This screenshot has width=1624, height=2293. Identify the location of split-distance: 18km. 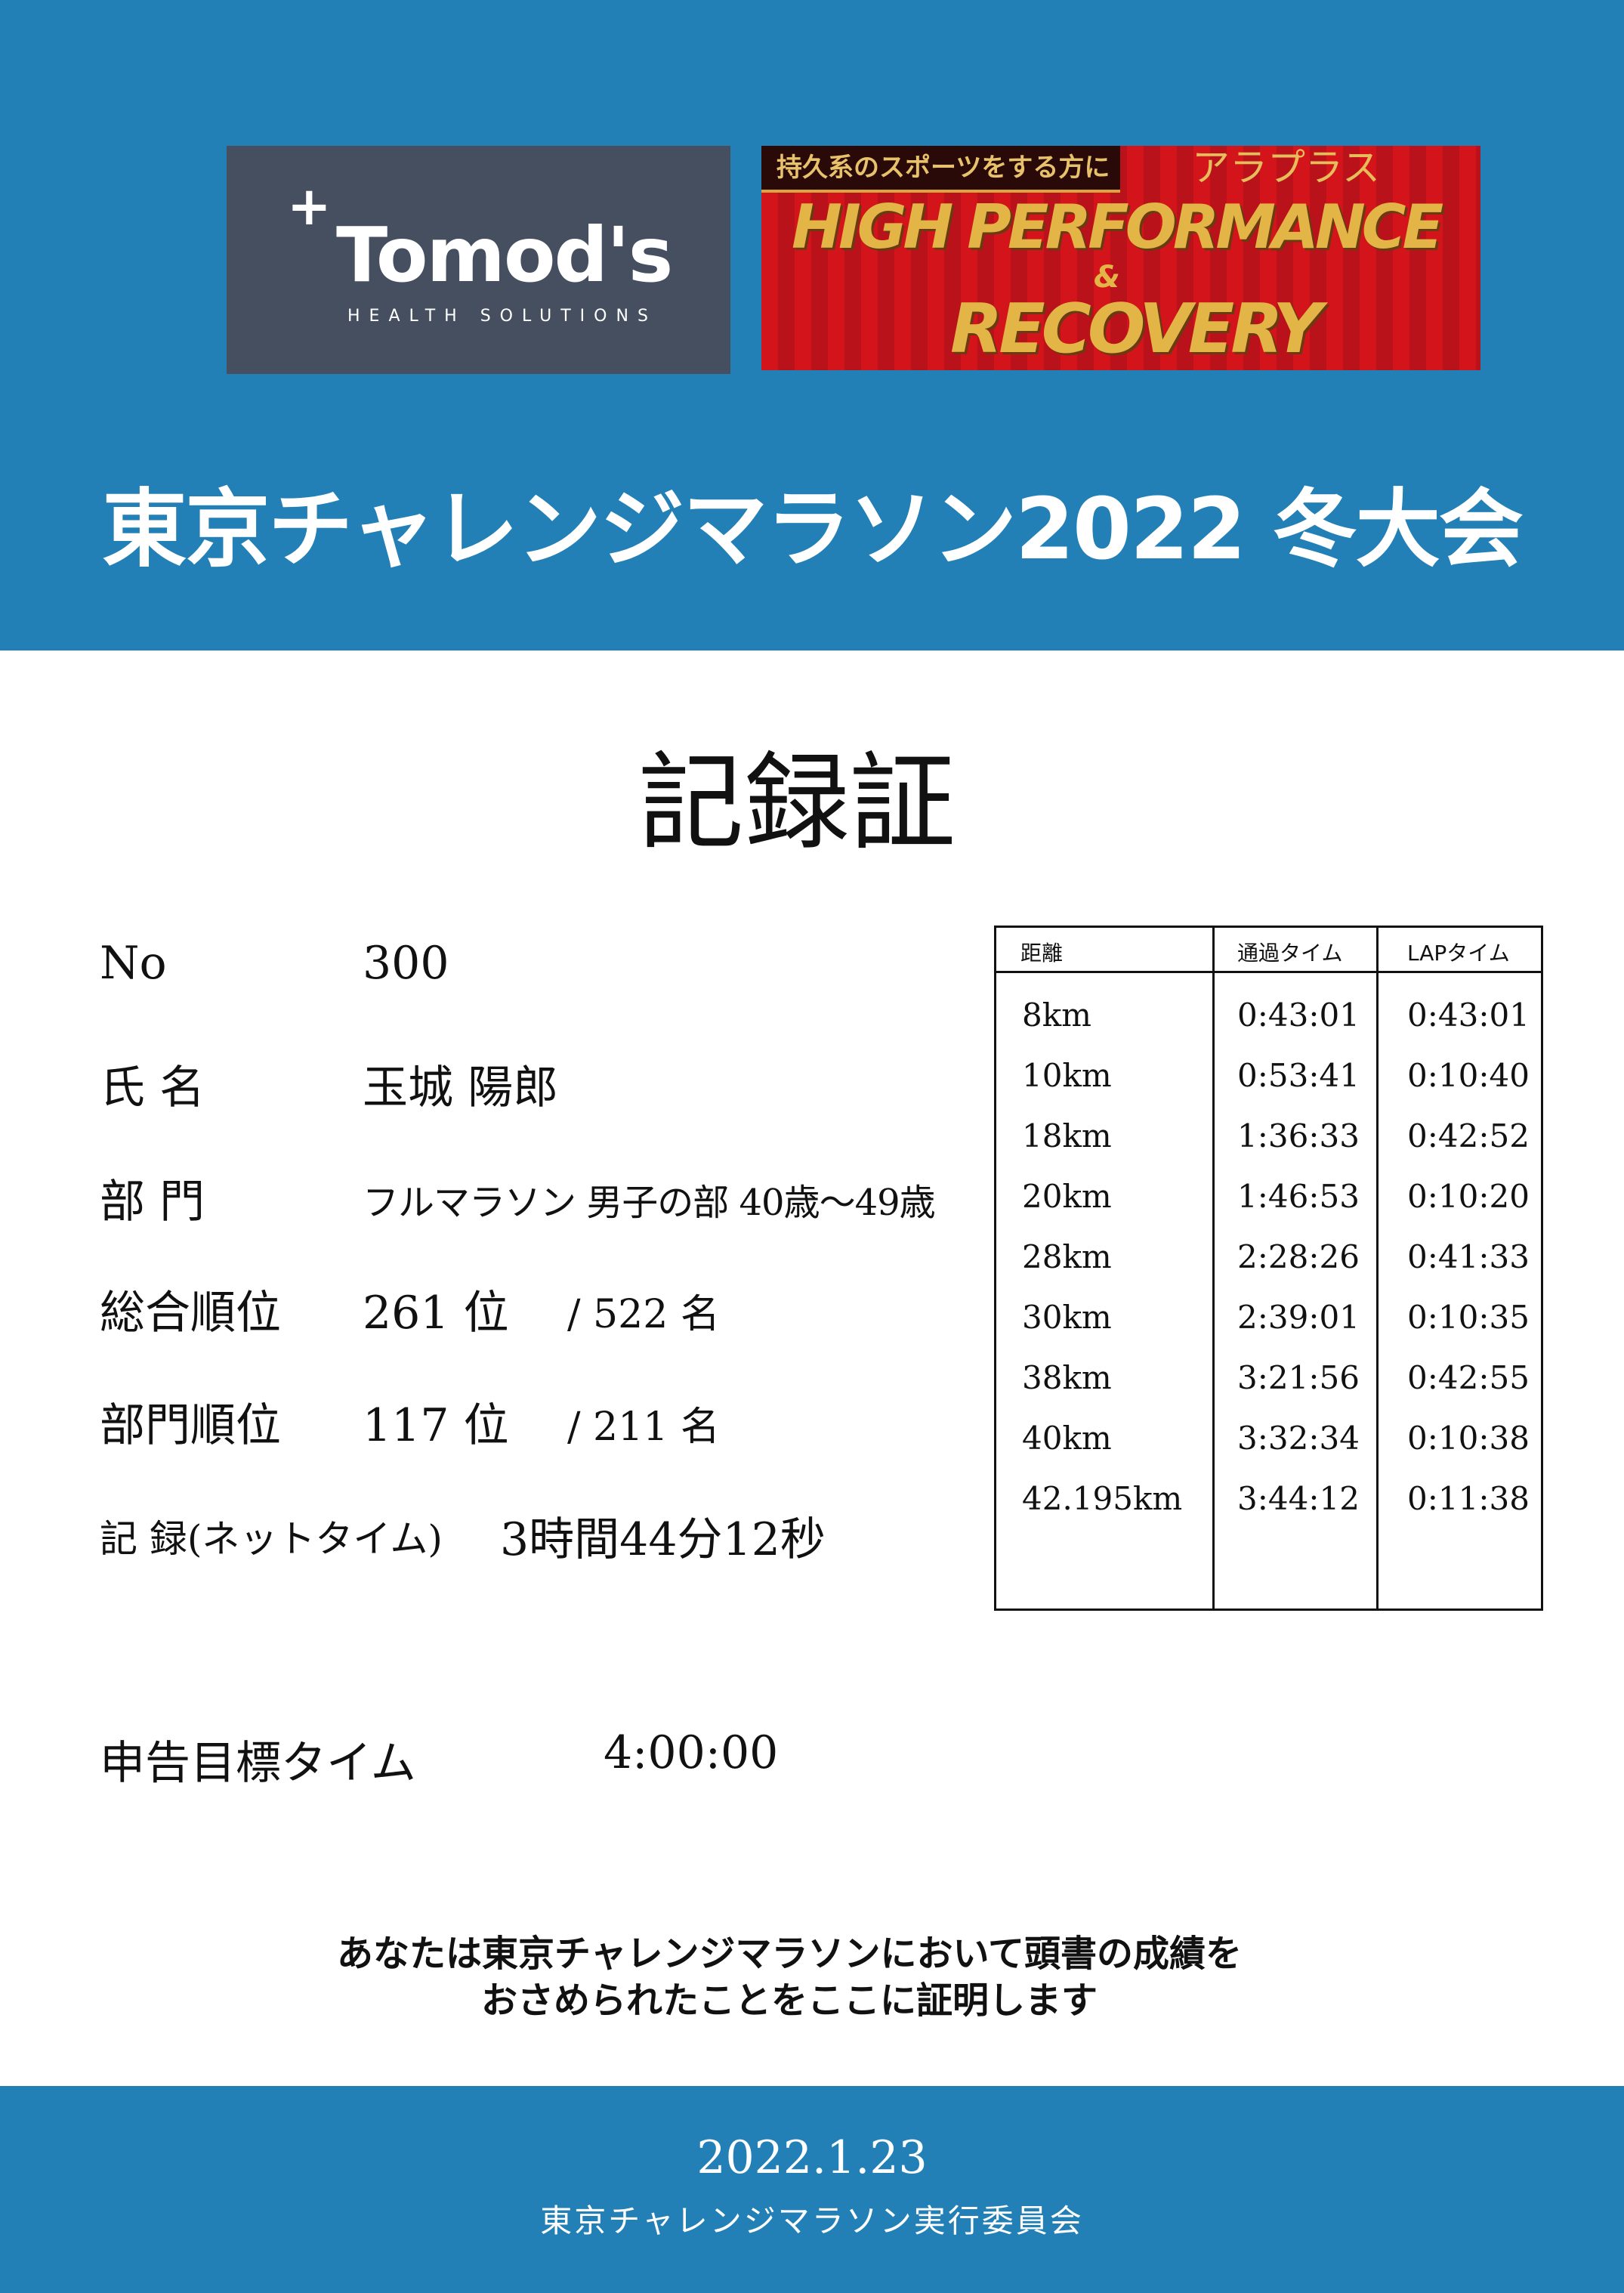
(1067, 1135).